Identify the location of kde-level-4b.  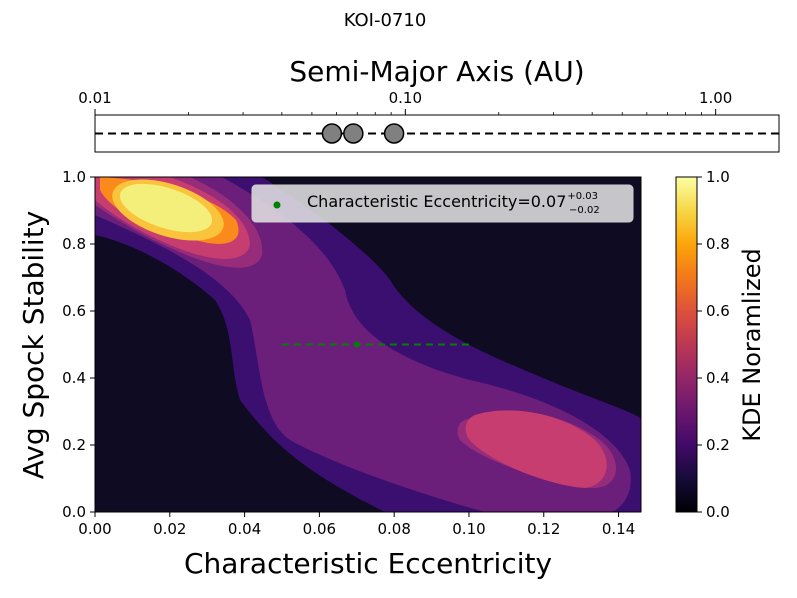
(536, 449).